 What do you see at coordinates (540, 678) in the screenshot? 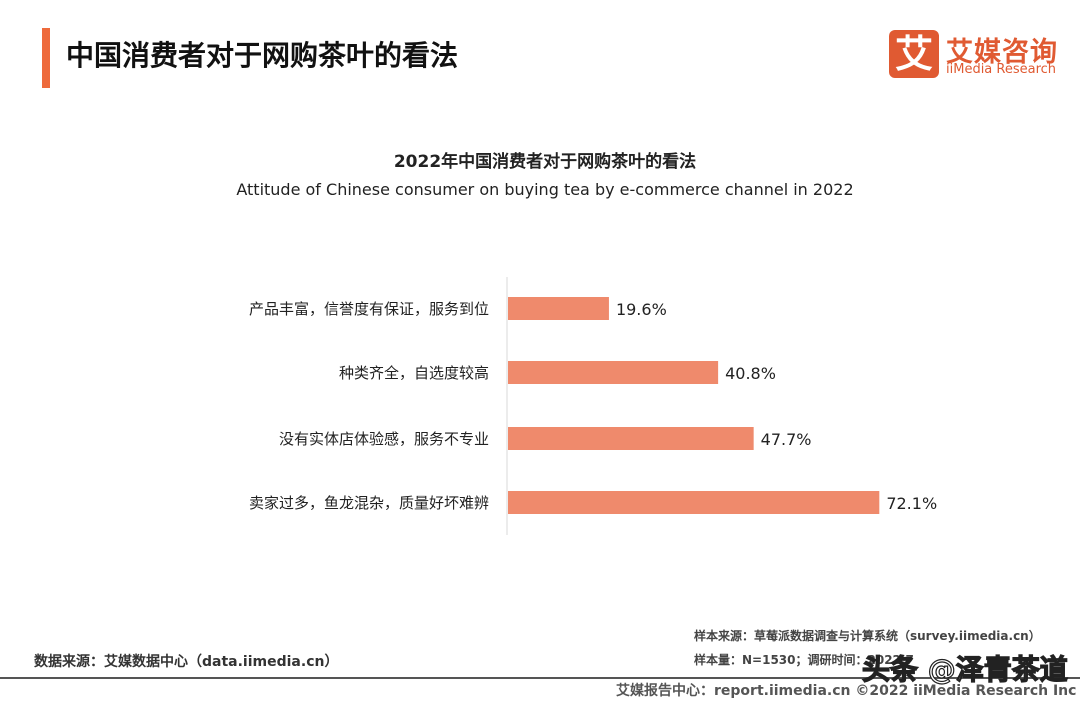
I see `footer-divider` at bounding box center [540, 678].